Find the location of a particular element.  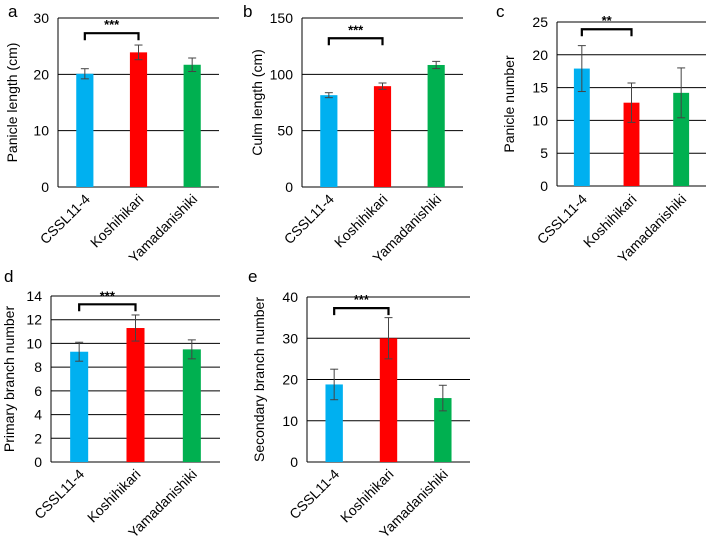

y-tick-label: 4 is located at coordinates (38, 415).